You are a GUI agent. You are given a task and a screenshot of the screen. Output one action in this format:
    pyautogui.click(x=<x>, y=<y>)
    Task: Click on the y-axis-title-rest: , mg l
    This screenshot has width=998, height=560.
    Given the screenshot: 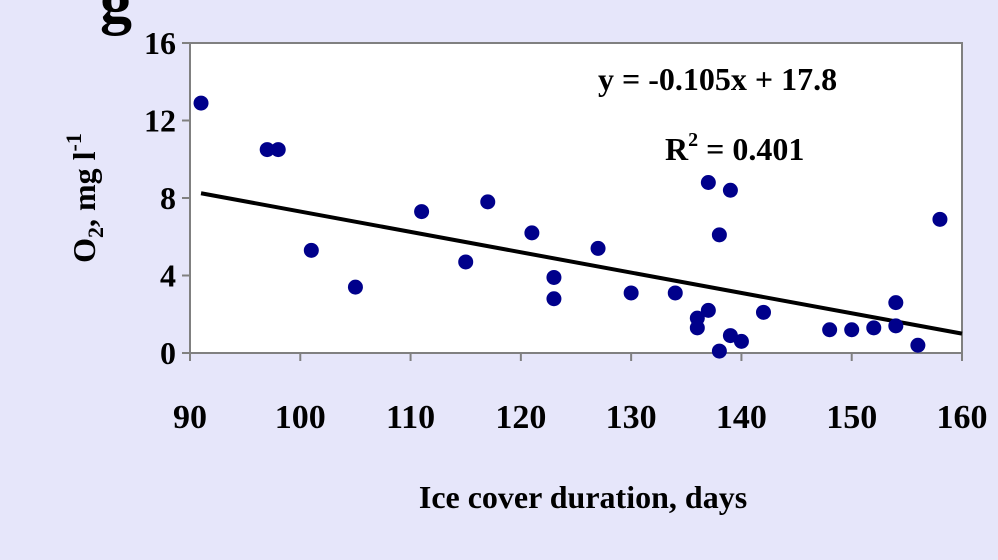 What is the action you would take?
    pyautogui.click(x=84, y=189)
    